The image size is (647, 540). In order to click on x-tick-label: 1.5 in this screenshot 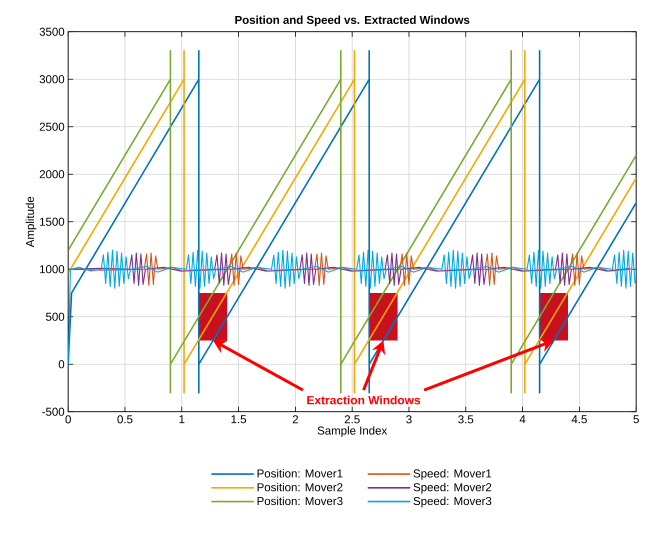, I will do `click(238, 419)`.